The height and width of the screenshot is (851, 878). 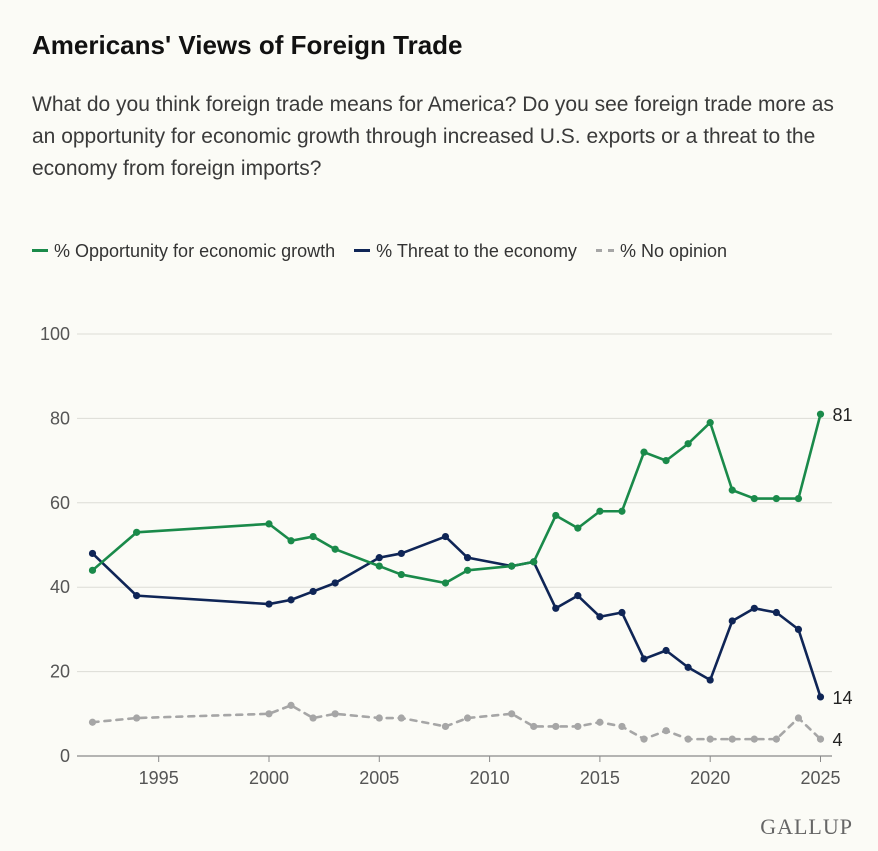 What do you see at coordinates (604, 251) in the screenshot?
I see `legend-swatch-no-opinion` at bounding box center [604, 251].